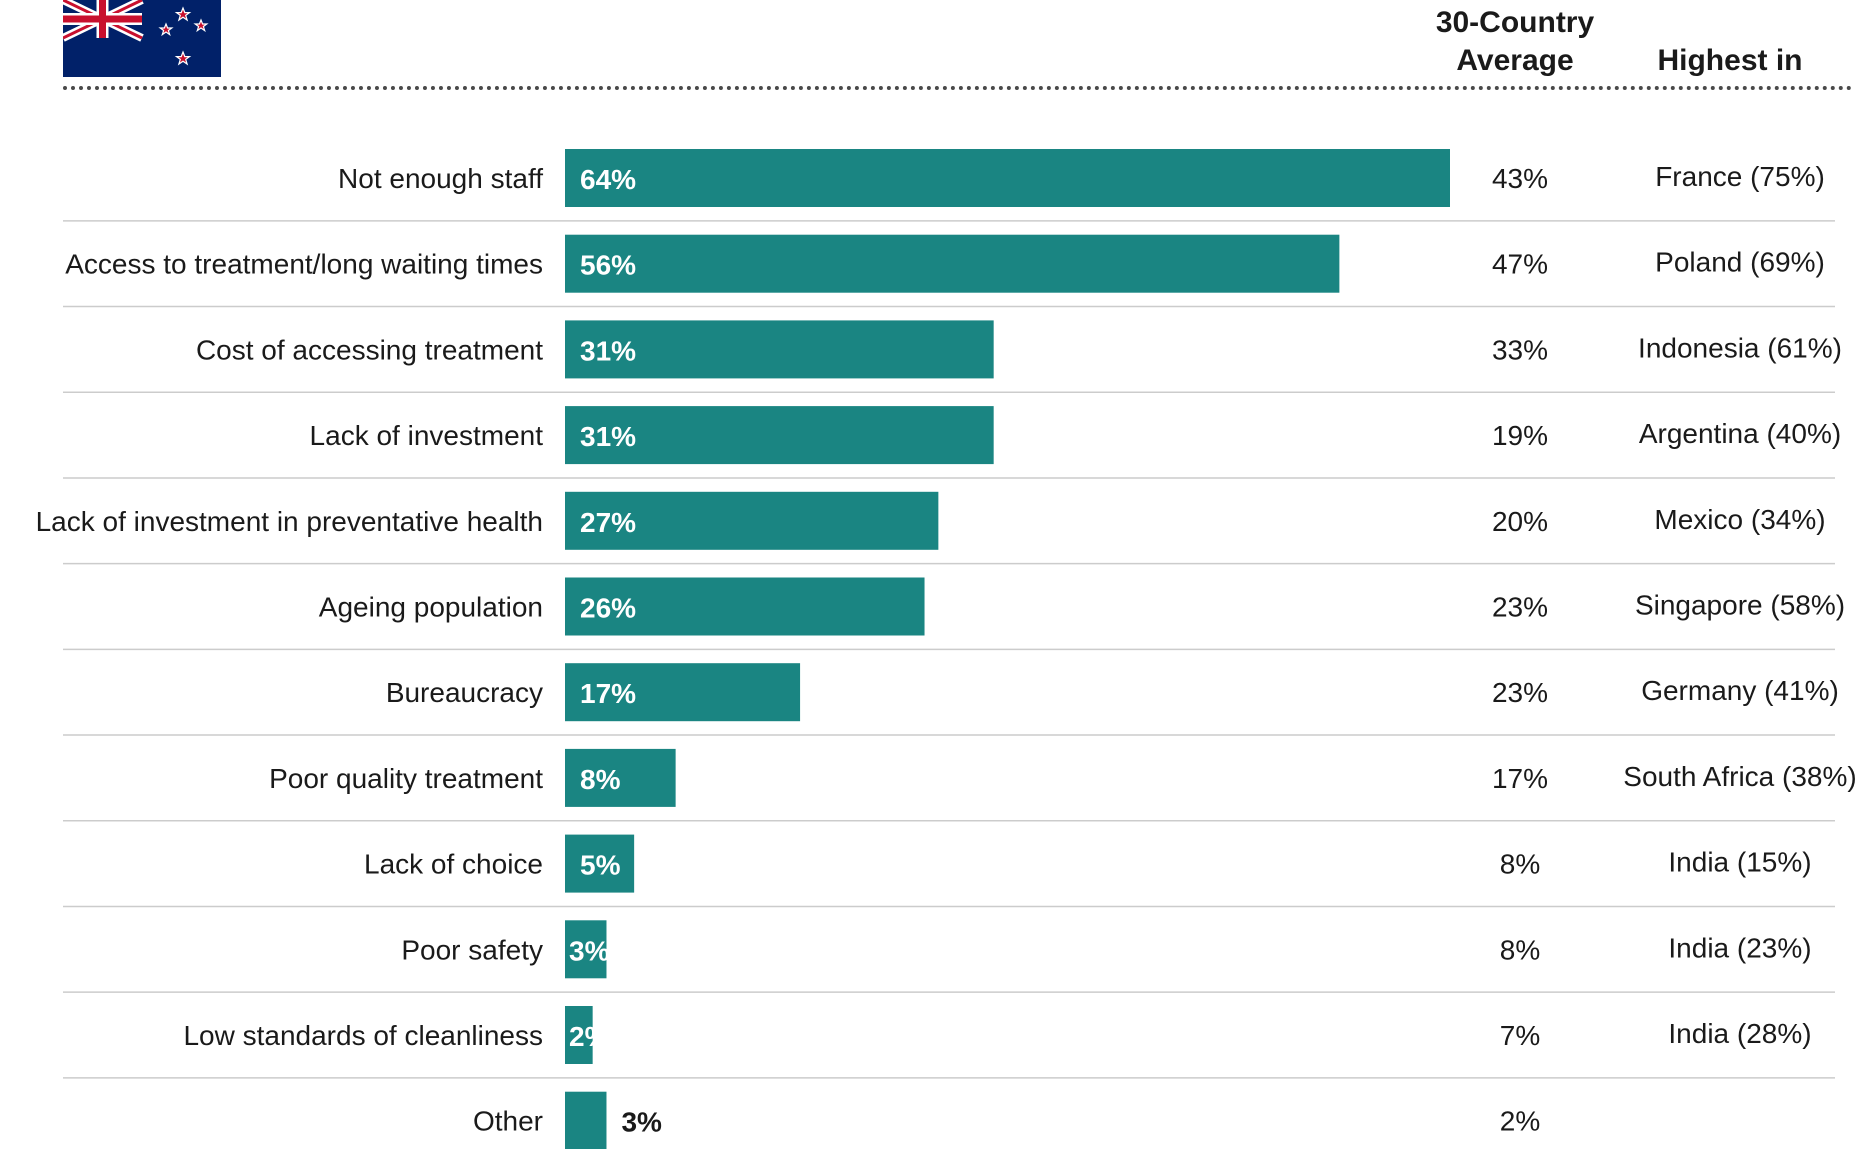 The width and height of the screenshot is (1874, 1149). What do you see at coordinates (608, 608) in the screenshot?
I see `bar-value-label: 26%` at bounding box center [608, 608].